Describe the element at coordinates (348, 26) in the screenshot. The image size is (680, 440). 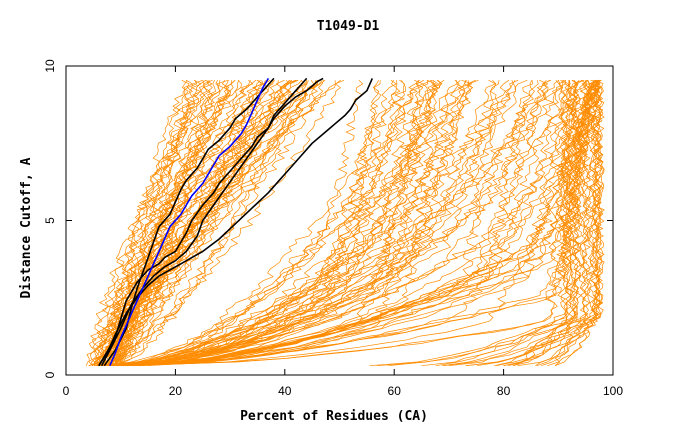
I see `chart-title: T1049-D1` at that location.